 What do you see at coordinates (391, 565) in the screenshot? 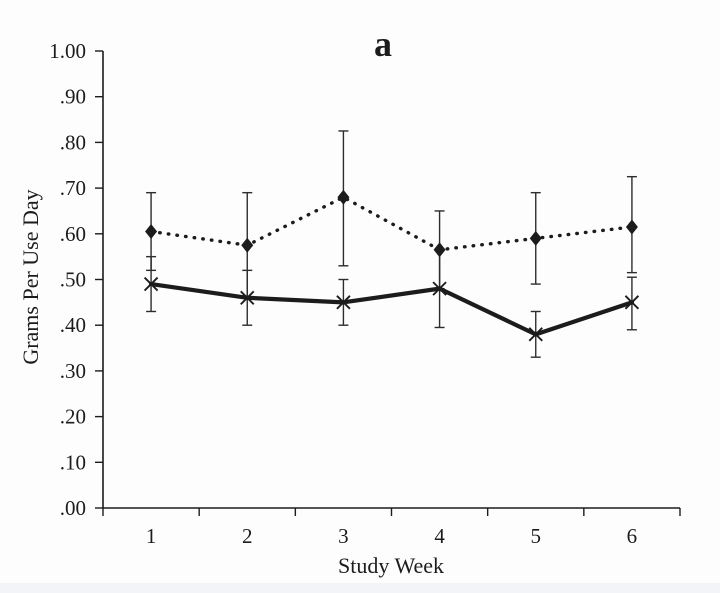
I see `x-axis-title: Study Week` at bounding box center [391, 565].